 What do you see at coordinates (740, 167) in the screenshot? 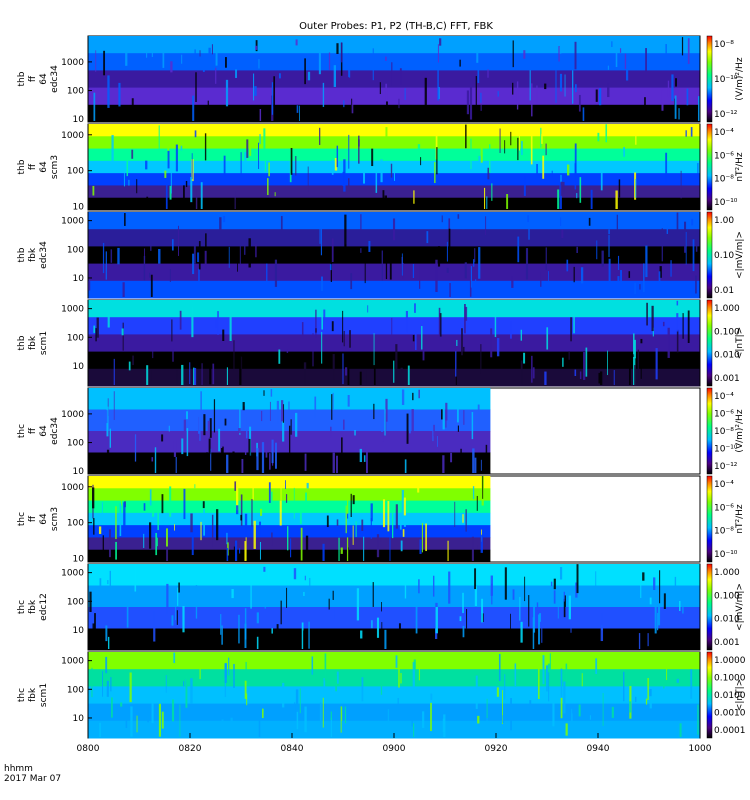
I see `colorbar-label: nT²/Hz` at bounding box center [740, 167].